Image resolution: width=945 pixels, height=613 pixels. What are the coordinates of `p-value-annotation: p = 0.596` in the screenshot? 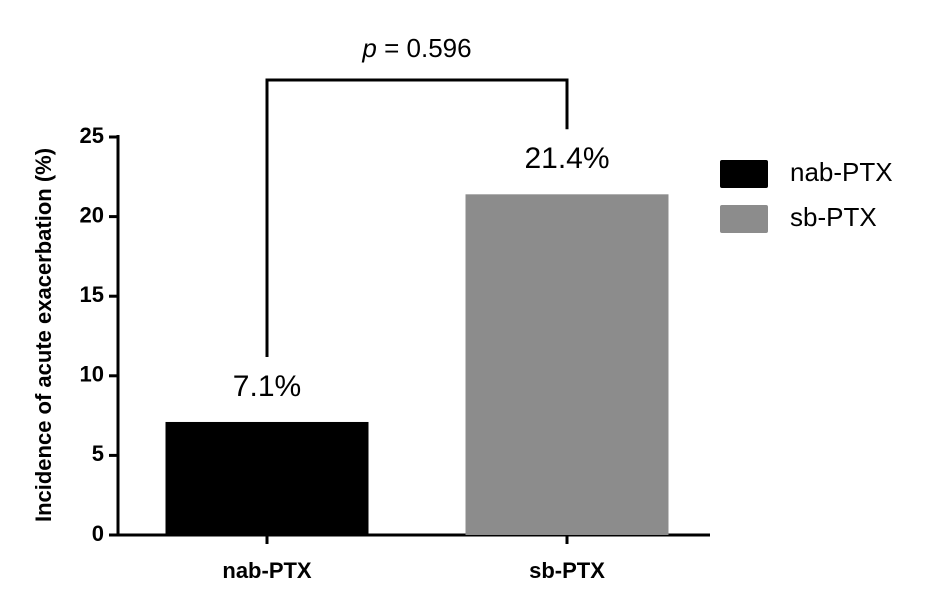 It's located at (416, 48).